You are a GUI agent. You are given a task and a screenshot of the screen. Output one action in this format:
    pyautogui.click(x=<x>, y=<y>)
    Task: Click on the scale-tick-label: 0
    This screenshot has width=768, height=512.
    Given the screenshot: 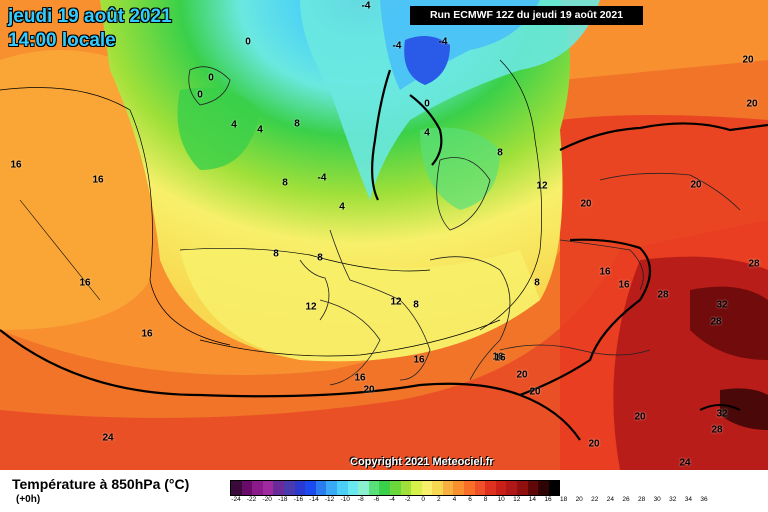 What is the action you would take?
    pyautogui.click(x=423, y=499)
    